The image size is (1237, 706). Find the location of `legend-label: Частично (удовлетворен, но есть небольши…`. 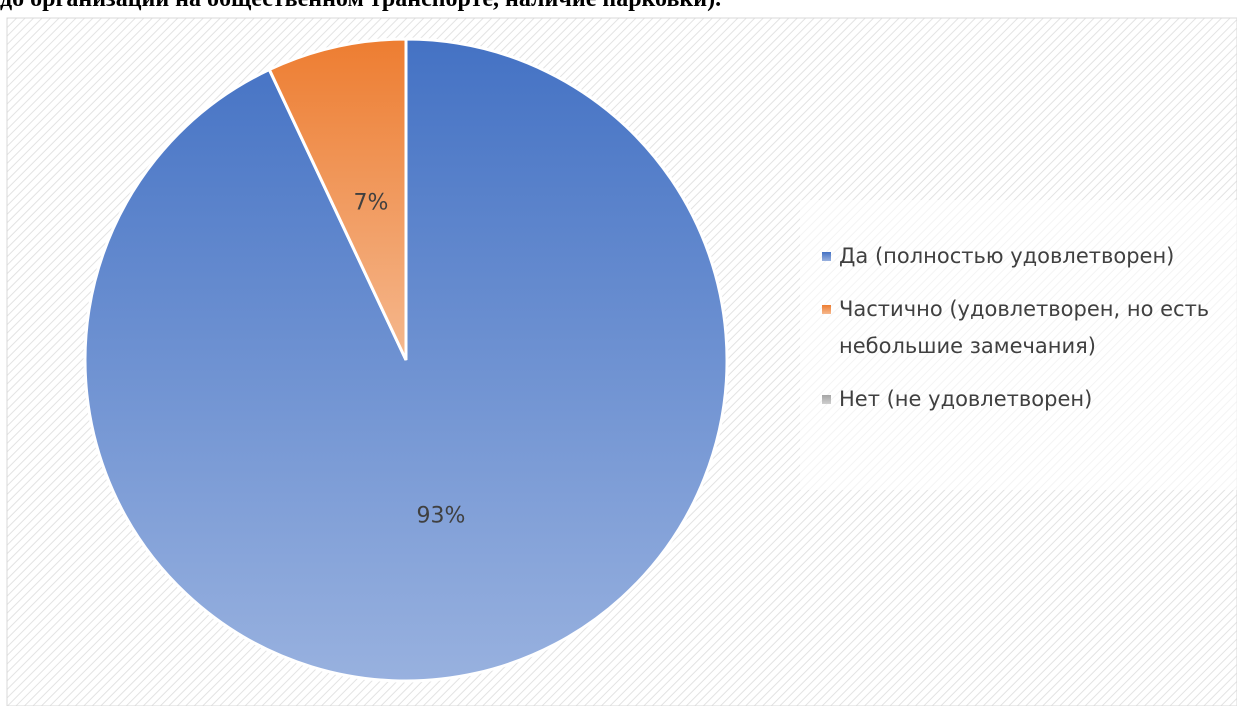

legend-label: Частично (удовлетворен, но есть небольши… is located at coordinates (1024, 327).